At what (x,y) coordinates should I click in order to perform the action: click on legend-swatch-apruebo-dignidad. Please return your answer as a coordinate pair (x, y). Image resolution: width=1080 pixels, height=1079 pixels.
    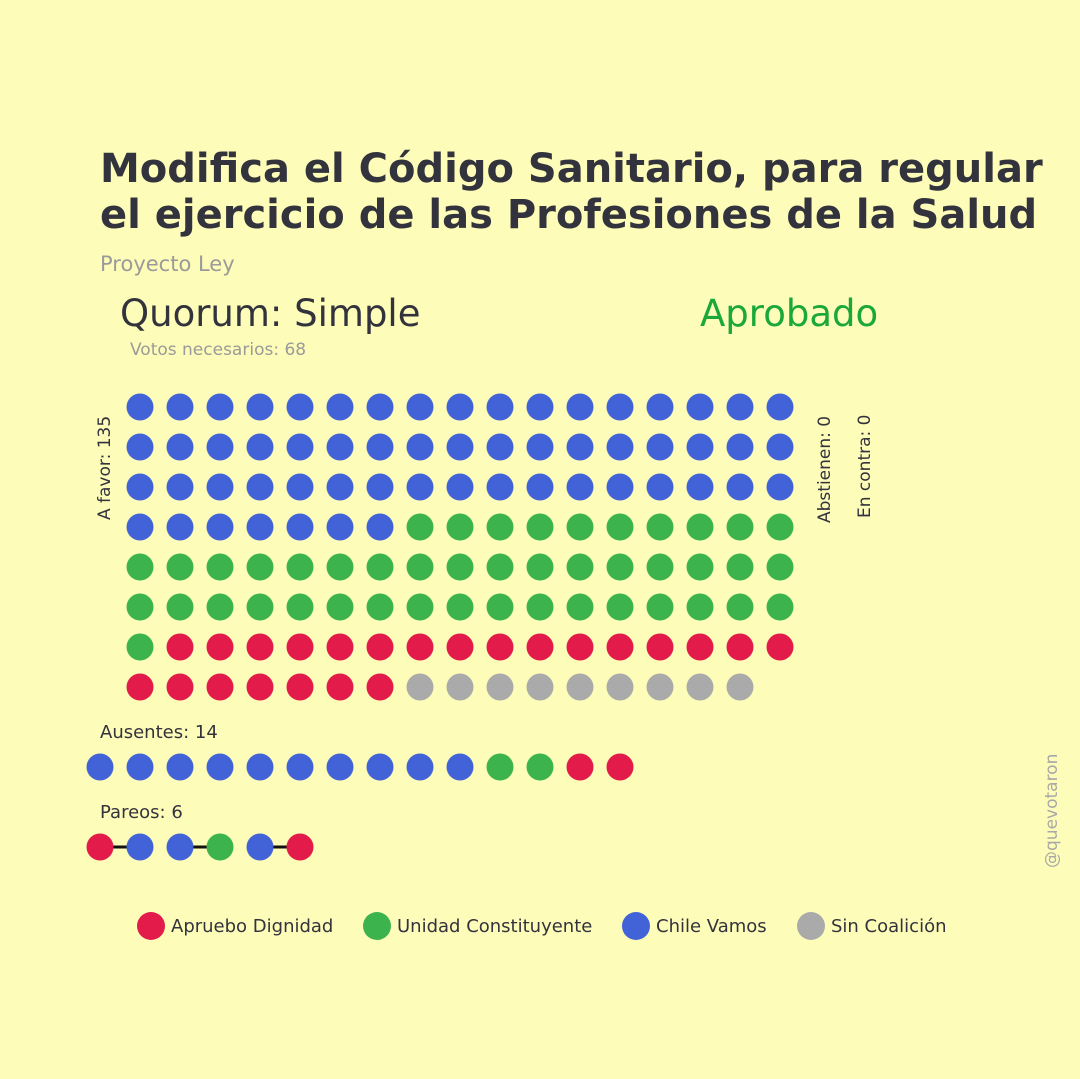
    Looking at the image, I should click on (151, 926).